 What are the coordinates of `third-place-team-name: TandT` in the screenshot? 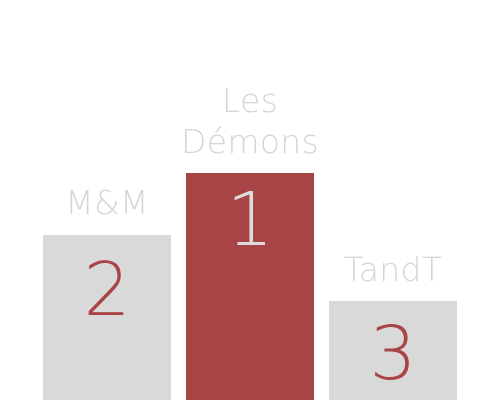 It's located at (393, 269).